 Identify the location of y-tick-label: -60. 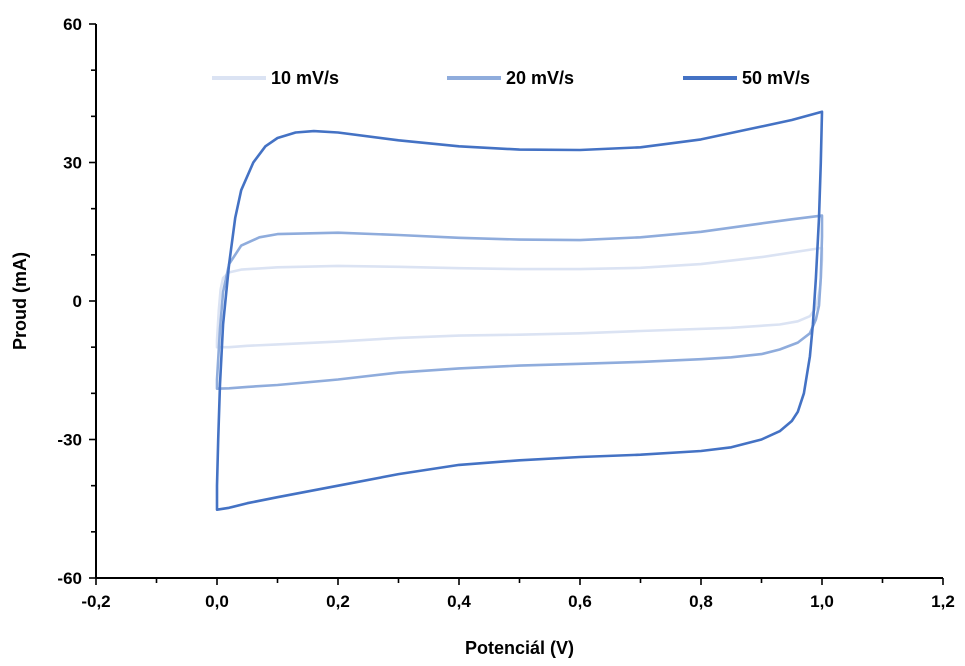
(69, 578).